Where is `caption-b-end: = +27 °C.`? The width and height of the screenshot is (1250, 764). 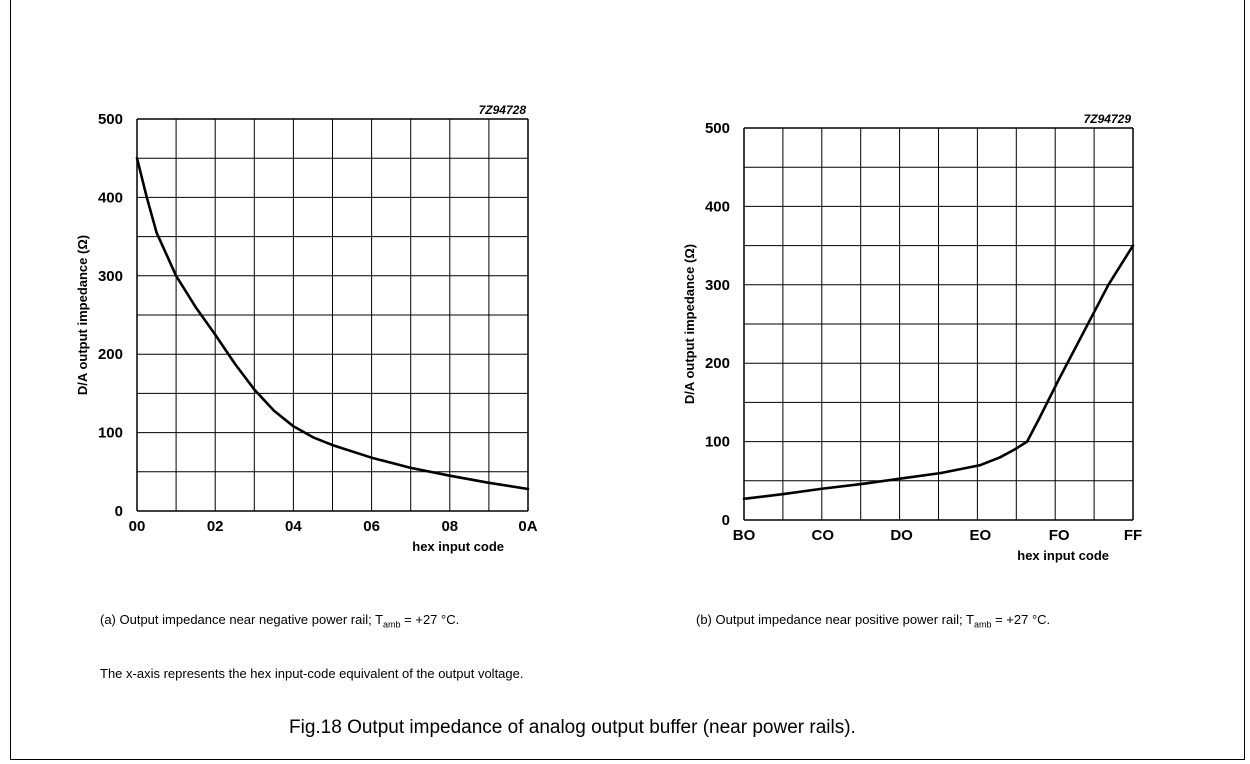 caption-b-end: = +27 °C. is located at coordinates (1021, 619).